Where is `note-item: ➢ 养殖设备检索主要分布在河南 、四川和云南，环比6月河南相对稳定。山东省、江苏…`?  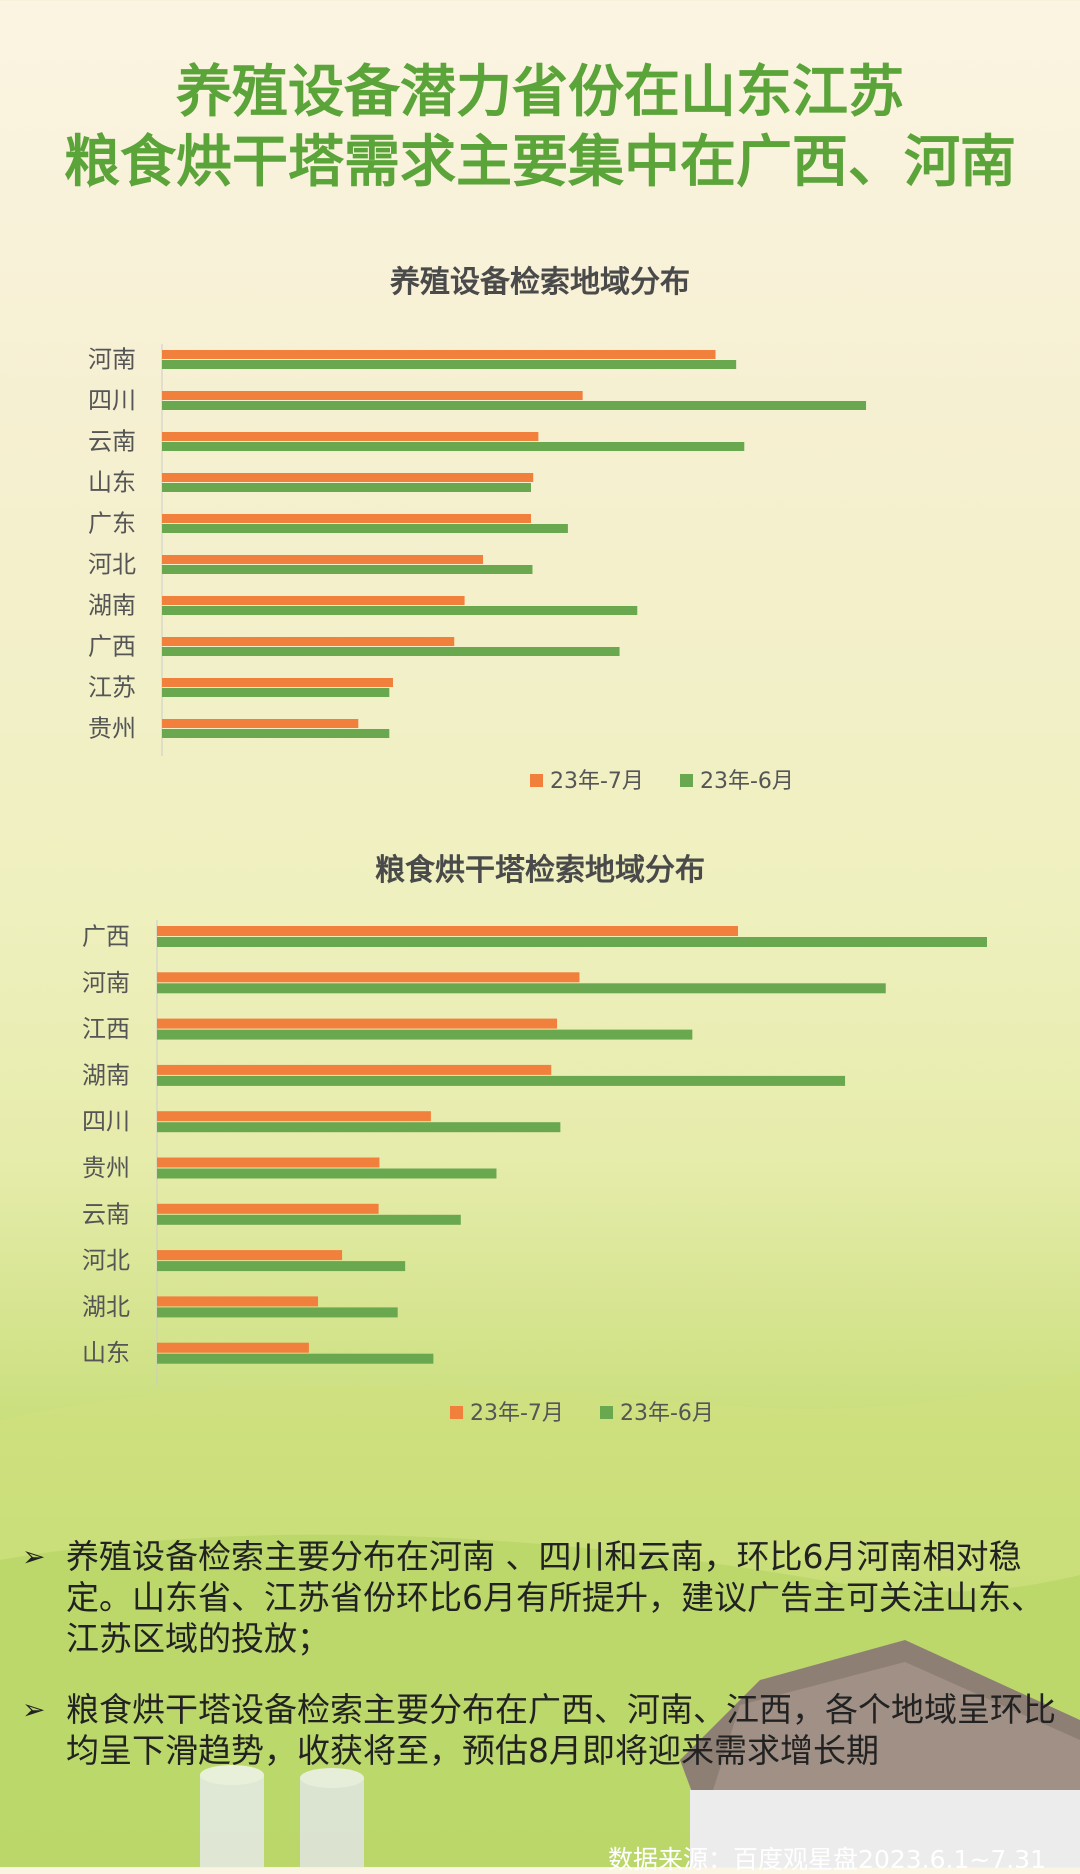
note-item: ➢ 养殖设备检索主要分布在河南 、四川和云南，环比6月河南相对稳定。山东省、江苏… is located at coordinates (542, 1597).